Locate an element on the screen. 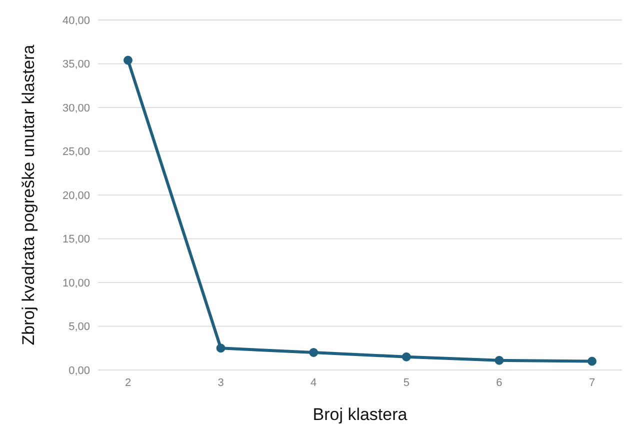  x-axis-title: Broj klastera is located at coordinates (360, 414).